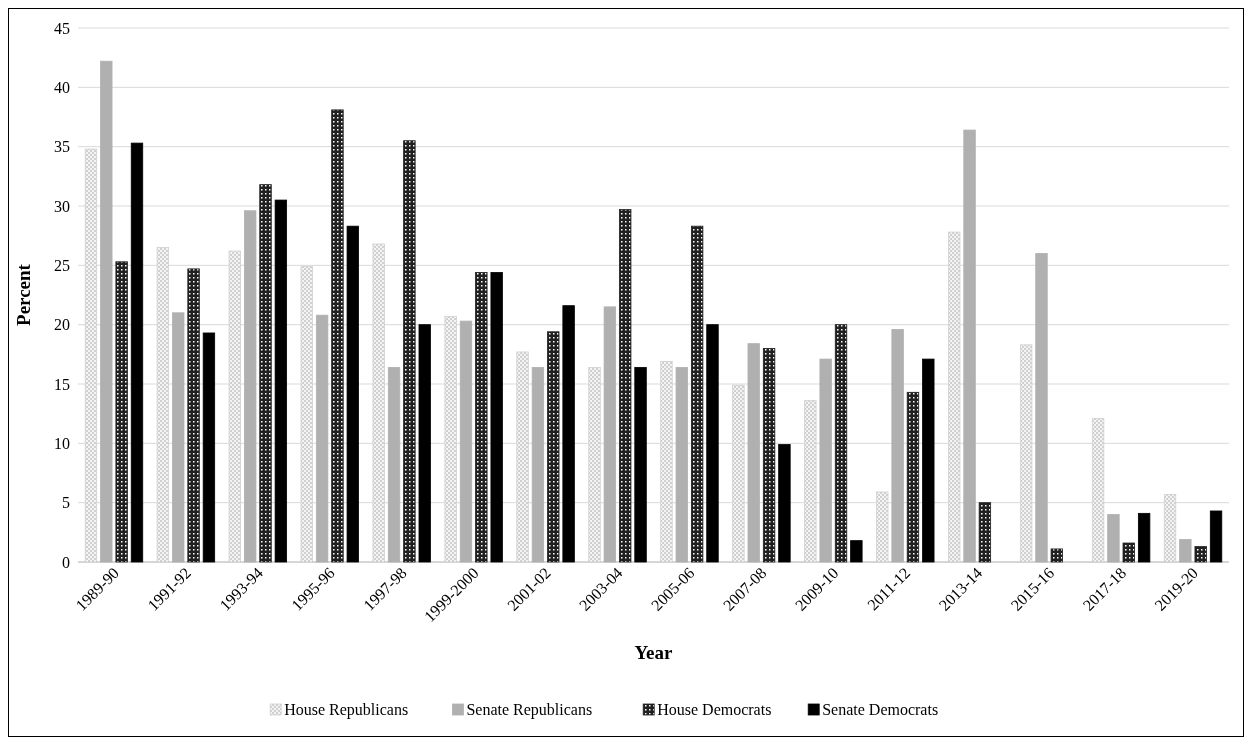 The image size is (1252, 745). What do you see at coordinates (654, 652) in the screenshot?
I see `x-axis-title: Year` at bounding box center [654, 652].